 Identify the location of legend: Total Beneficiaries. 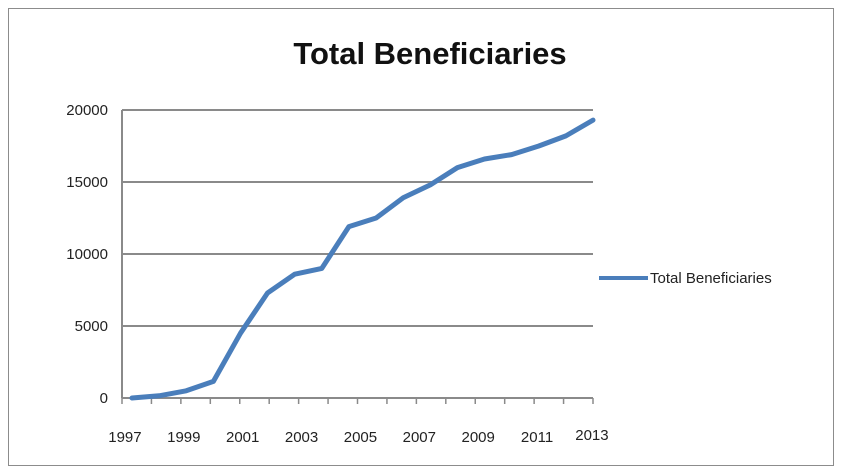
(685, 278).